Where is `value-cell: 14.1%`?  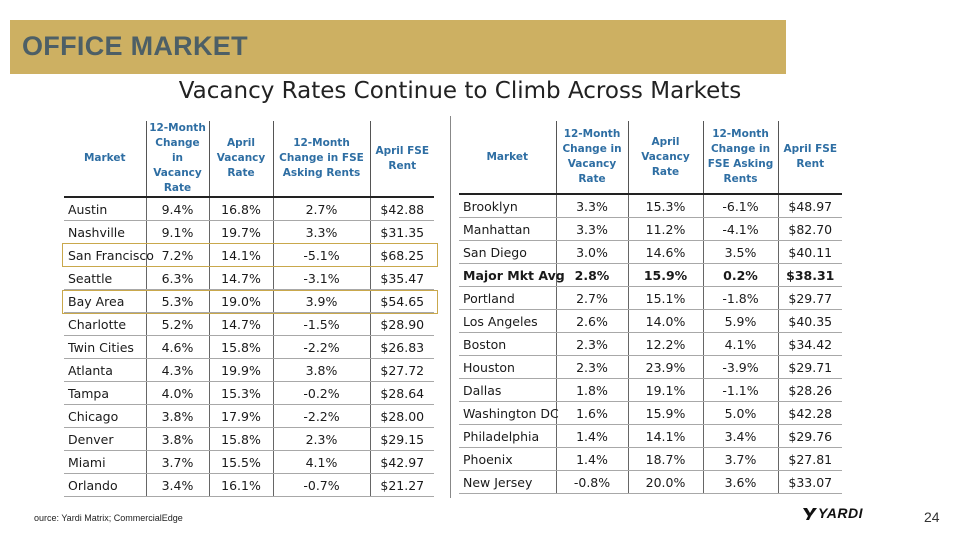 value-cell: 14.1% is located at coordinates (240, 255).